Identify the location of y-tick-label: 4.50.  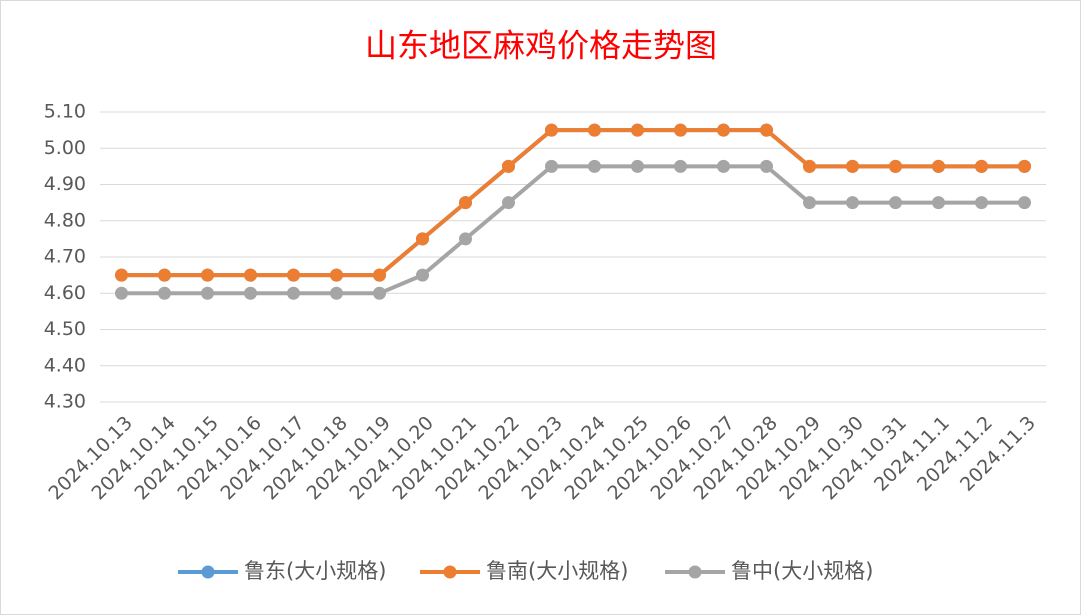
(65, 329).